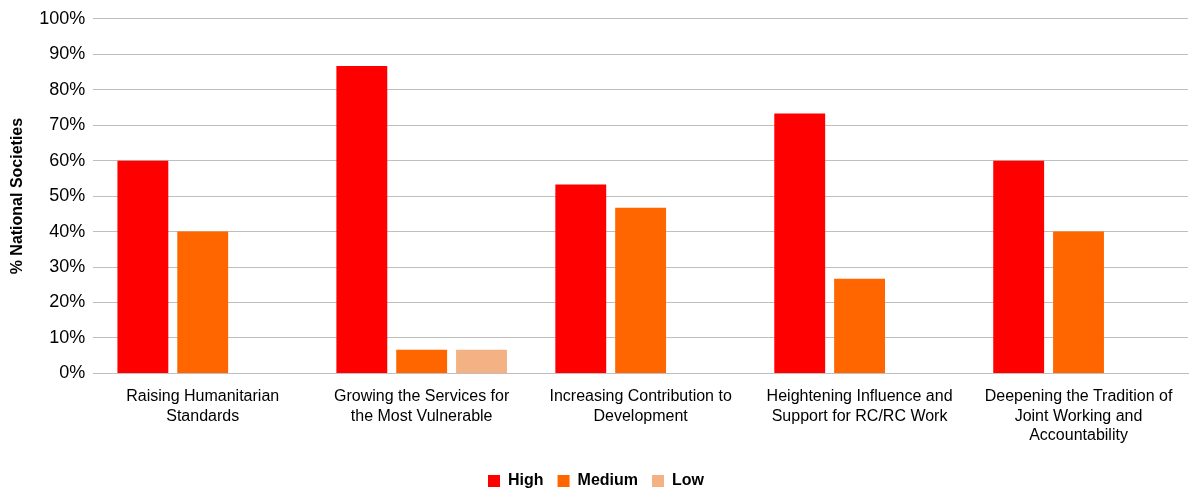  What do you see at coordinates (62, 17) in the screenshot?
I see `y-tick-label: 100%` at bounding box center [62, 17].